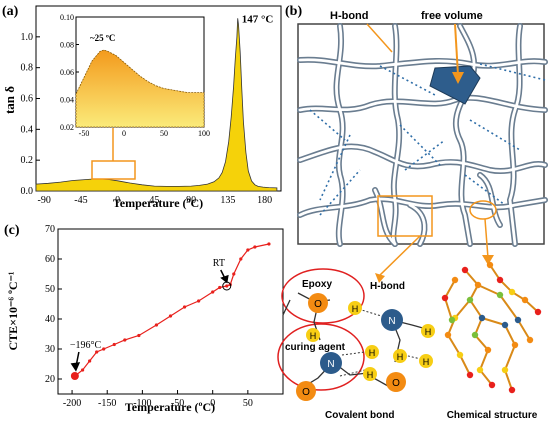  I want to click on cte-line, so click(172, 310).